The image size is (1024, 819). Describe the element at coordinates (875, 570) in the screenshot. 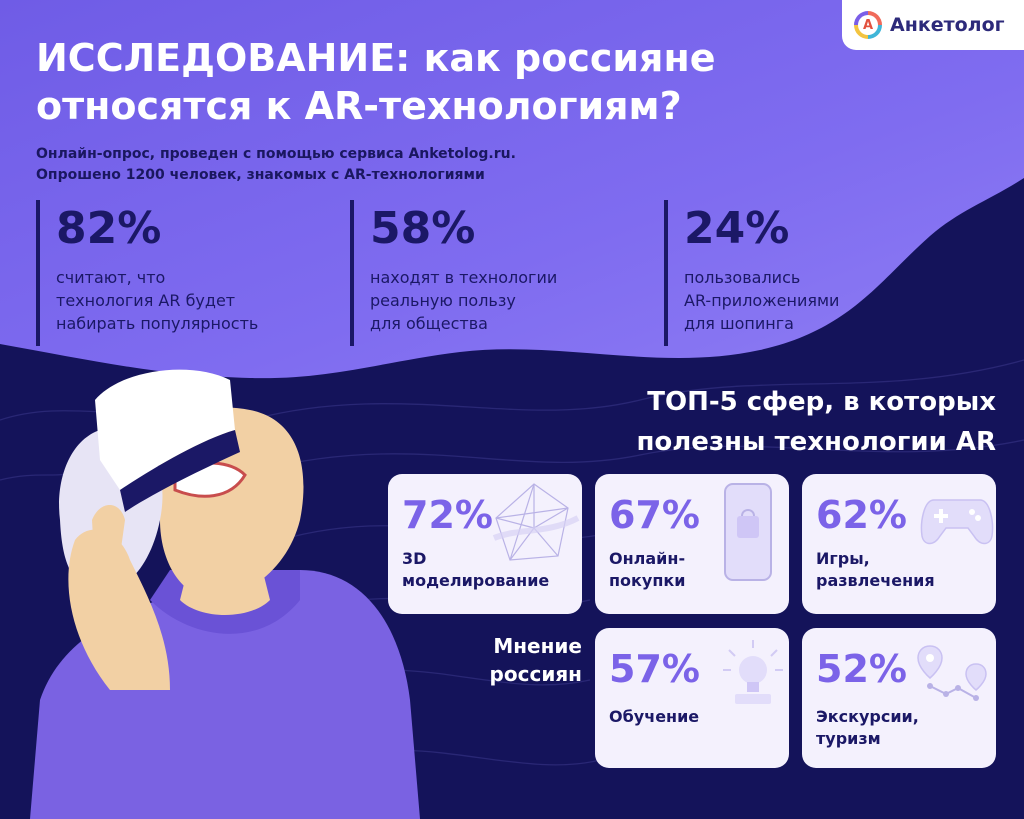

I see `card-label: Игры, развлечения` at that location.